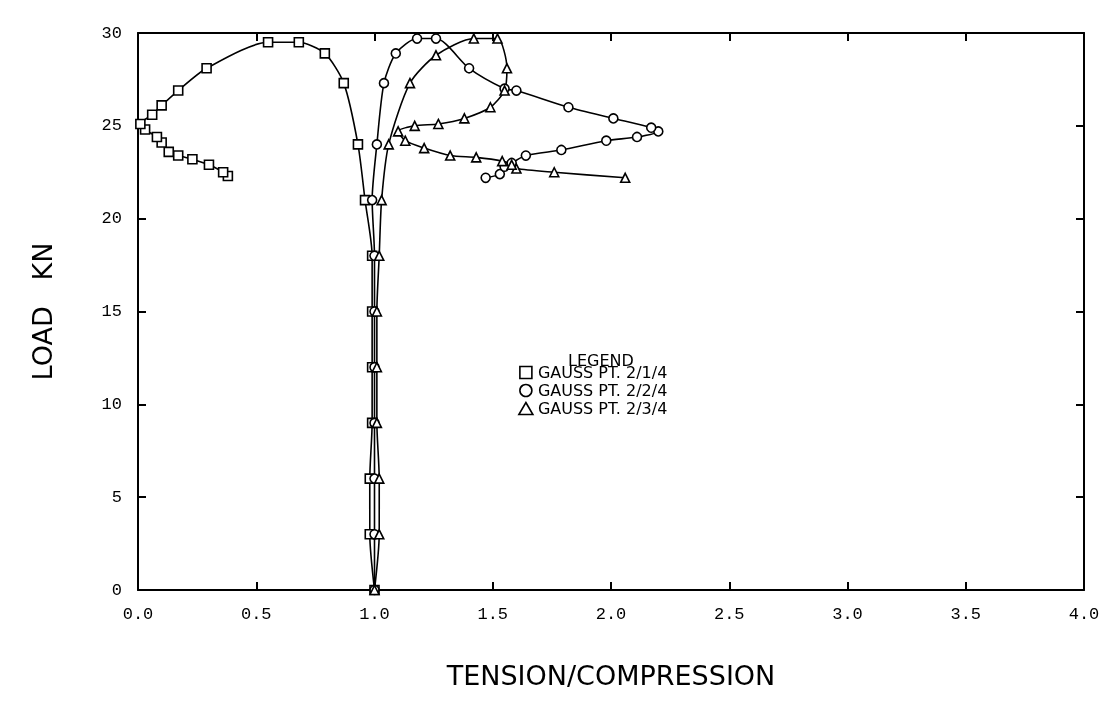 The image size is (1114, 719). What do you see at coordinates (116, 590) in the screenshot?
I see `y-tick-label: 0` at bounding box center [116, 590].